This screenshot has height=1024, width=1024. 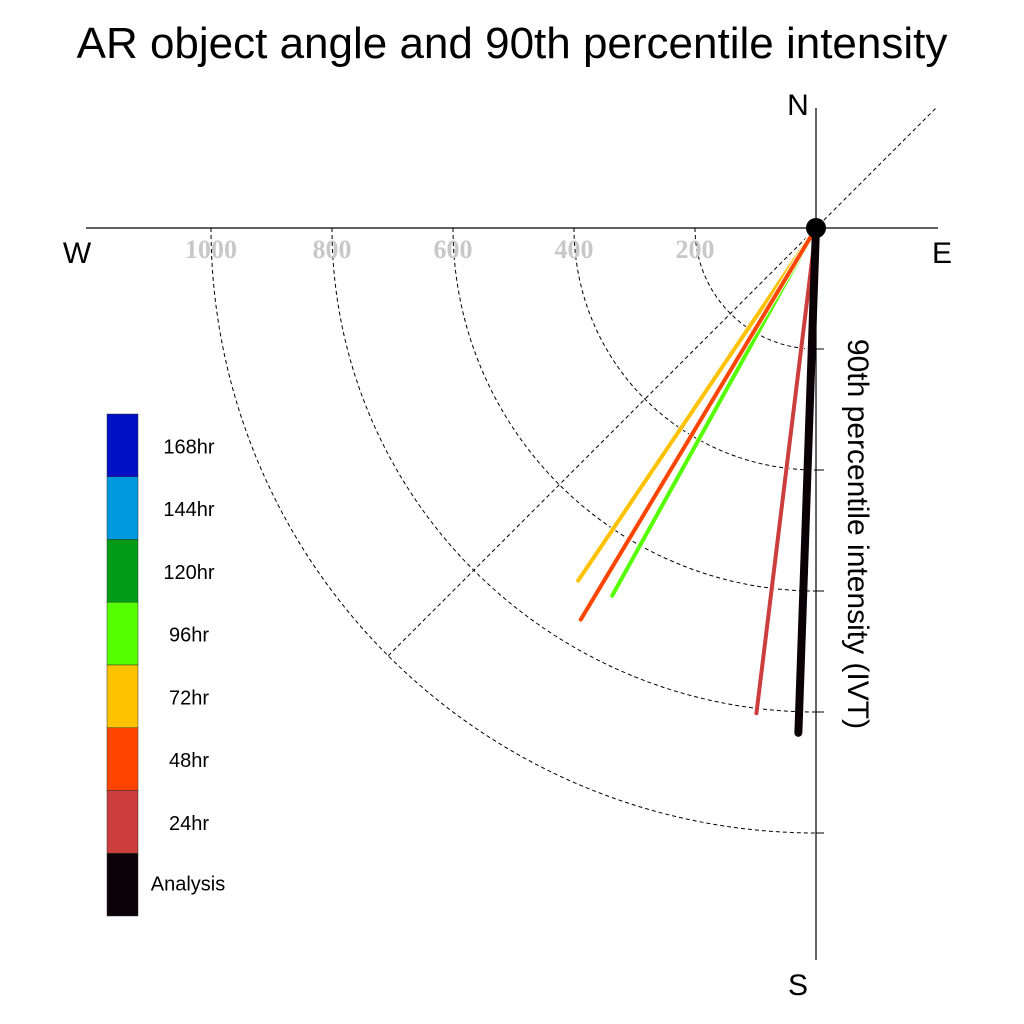 What do you see at coordinates (189, 824) in the screenshot?
I see `legend-label-24hr: 24hr` at bounding box center [189, 824].